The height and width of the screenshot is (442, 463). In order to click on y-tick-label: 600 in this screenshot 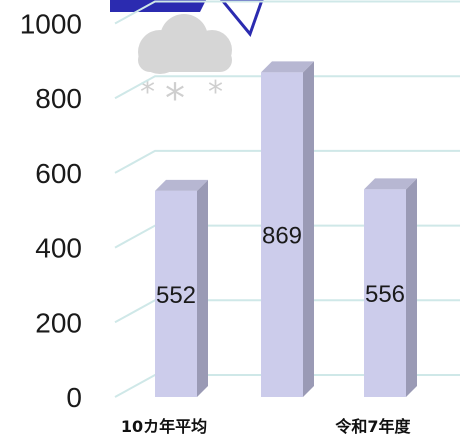, I will do `click(58, 173)`.